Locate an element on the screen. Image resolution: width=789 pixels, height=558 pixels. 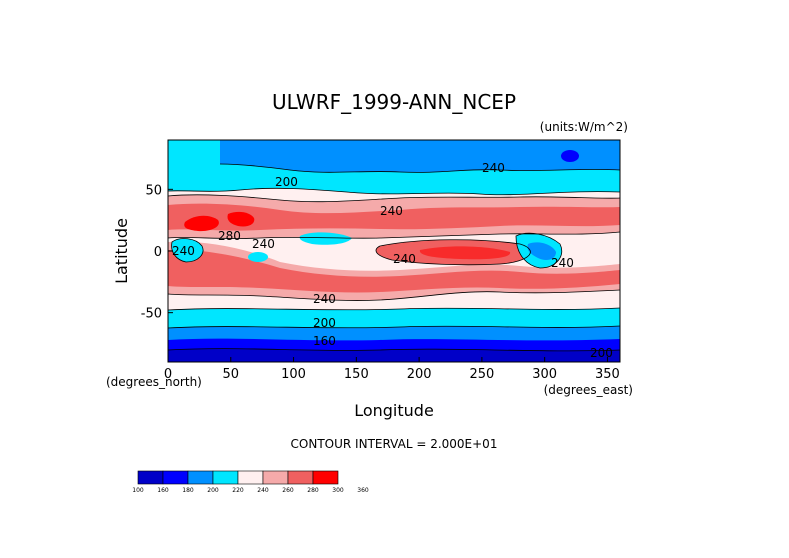
x-tick-label: 300 is located at coordinates (544, 374).